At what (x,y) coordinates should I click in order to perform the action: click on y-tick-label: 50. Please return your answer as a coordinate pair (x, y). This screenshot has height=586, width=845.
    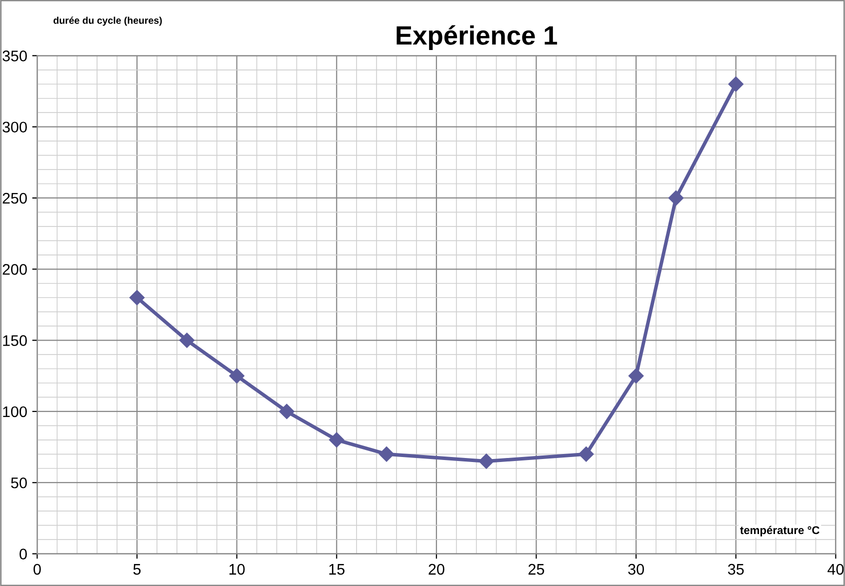
    Looking at the image, I should click on (19, 482).